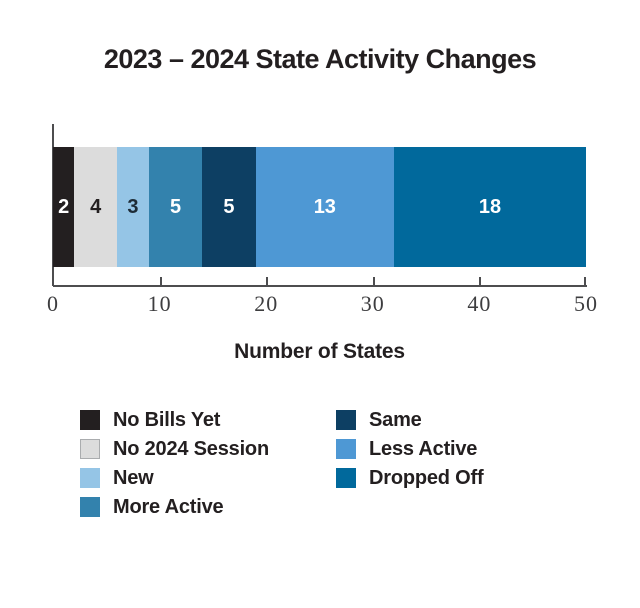 Image resolution: width=640 pixels, height=608 pixels. Describe the element at coordinates (175, 207) in the screenshot. I see `bar-segment-more-active: 5` at that location.